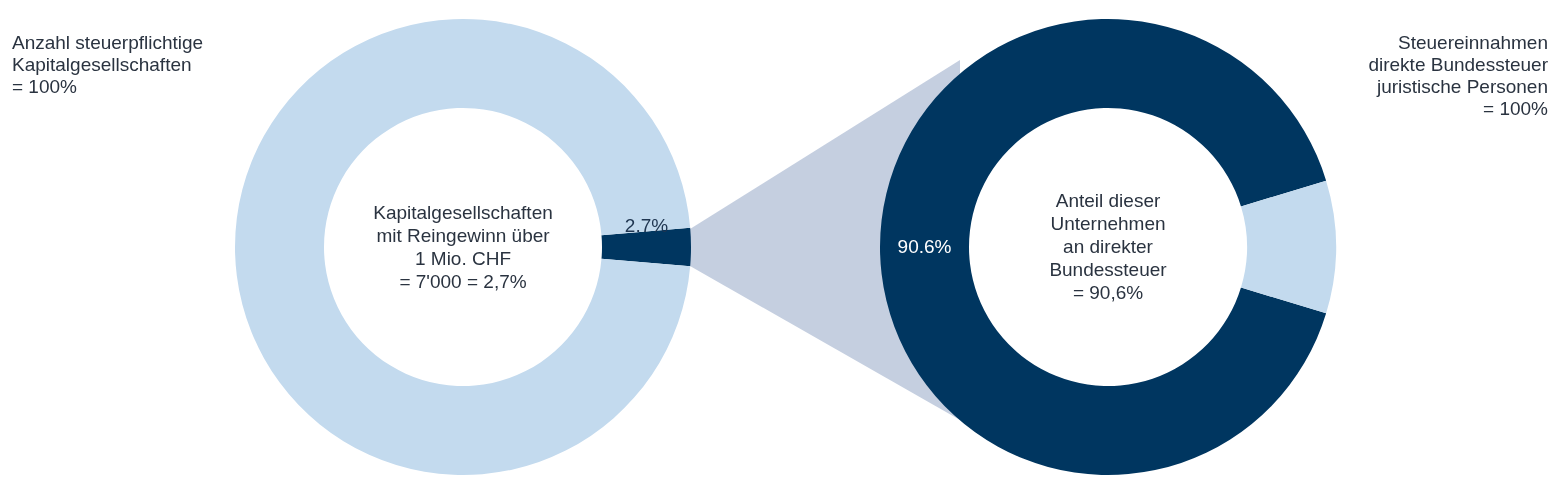  Describe the element at coordinates (924, 246) in the screenshot. I see `data-label: 90.6%` at that location.